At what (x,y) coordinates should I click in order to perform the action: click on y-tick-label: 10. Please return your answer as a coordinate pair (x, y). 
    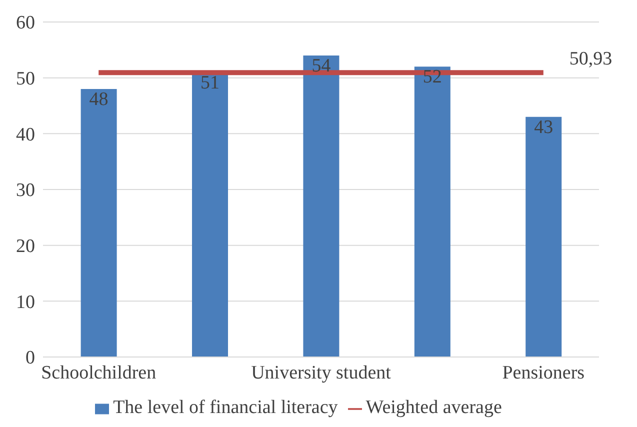
    Looking at the image, I should click on (25, 302).